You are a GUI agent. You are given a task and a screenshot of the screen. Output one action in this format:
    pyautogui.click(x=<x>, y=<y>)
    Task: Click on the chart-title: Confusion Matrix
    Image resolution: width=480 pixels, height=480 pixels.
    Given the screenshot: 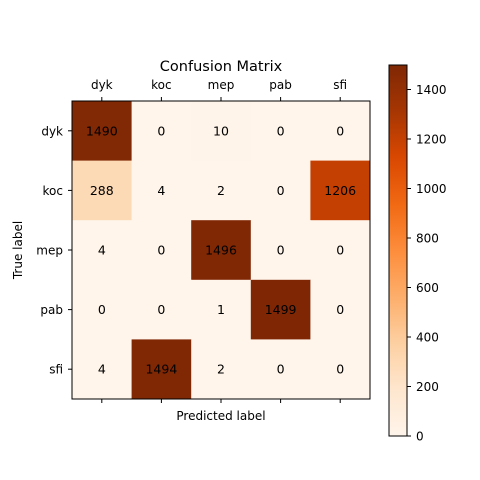 What is the action you would take?
    pyautogui.click(x=221, y=67)
    